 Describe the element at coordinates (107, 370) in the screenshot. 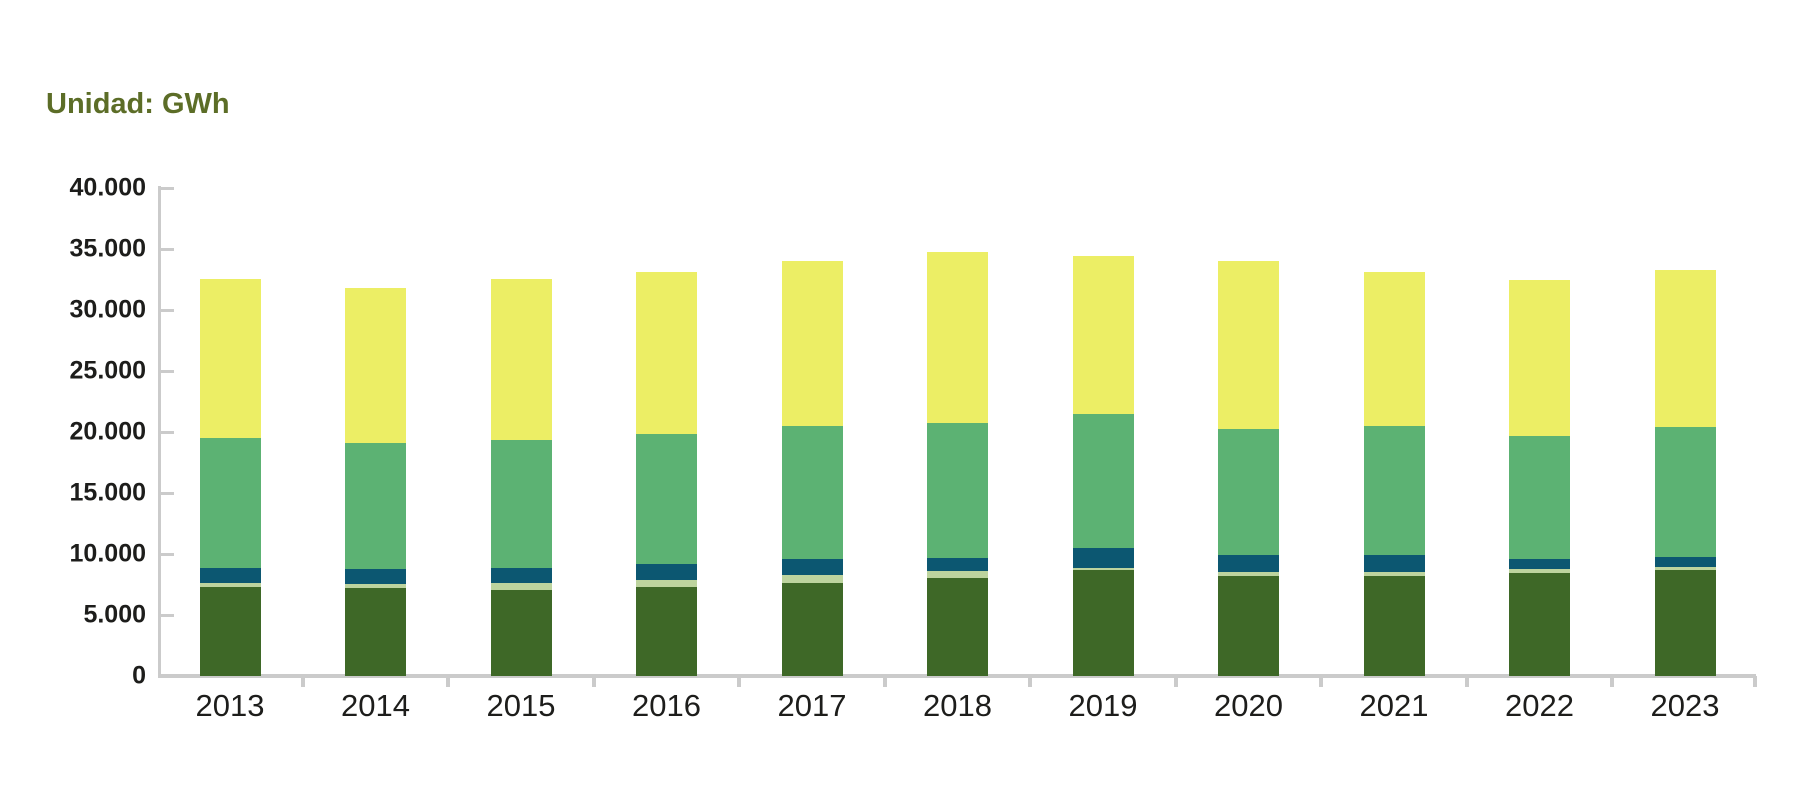

I see `y-axis-tick-label: 25.000` at that location.